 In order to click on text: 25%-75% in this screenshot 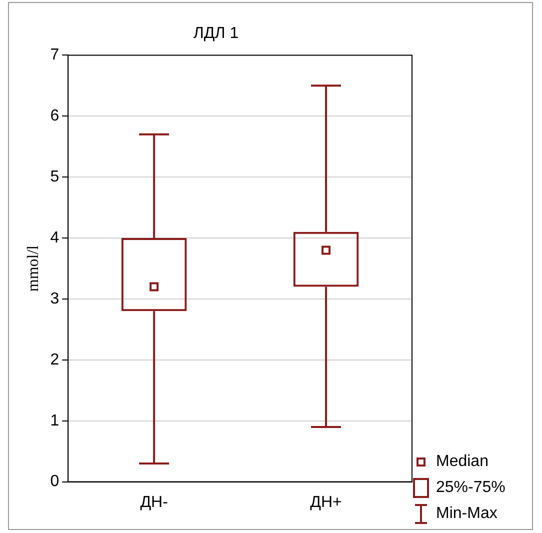, I will do `click(471, 488)`.